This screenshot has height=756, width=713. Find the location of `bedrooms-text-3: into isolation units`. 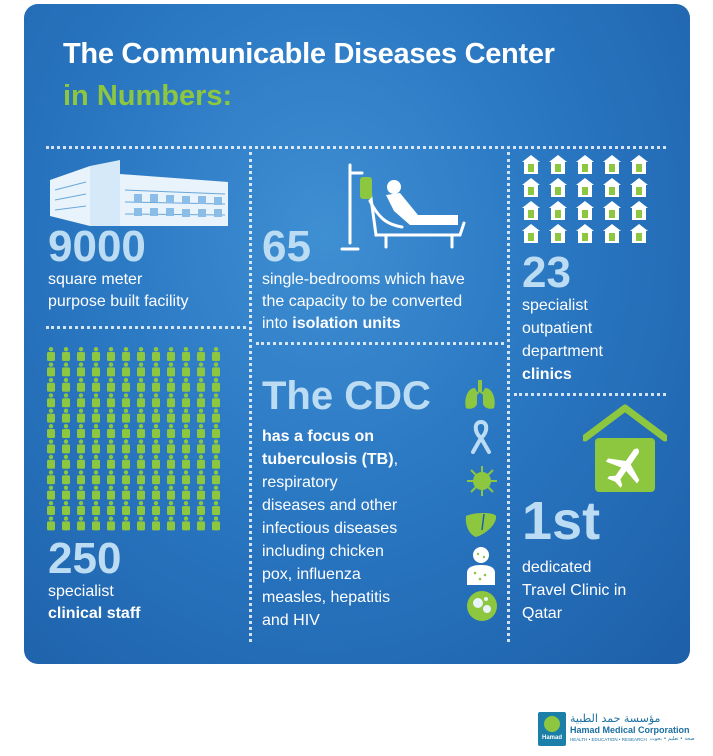

bedrooms-text-3: into isolation units is located at coordinates (331, 323).